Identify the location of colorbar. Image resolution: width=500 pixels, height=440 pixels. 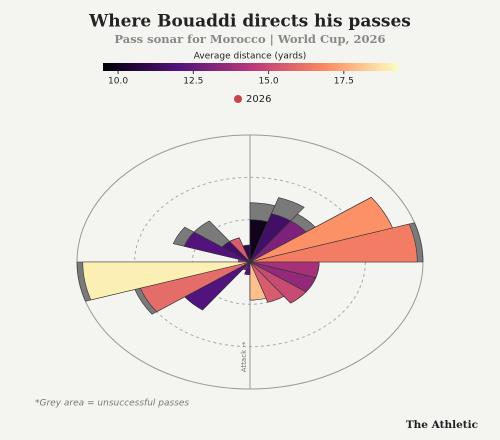
(250, 67).